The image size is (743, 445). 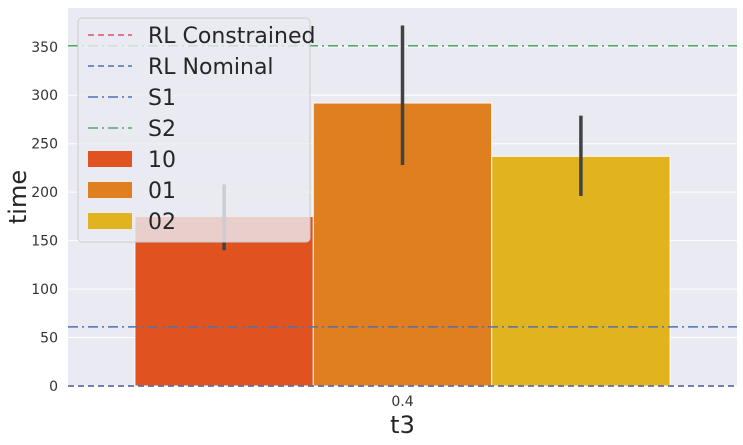 I want to click on legend-label: RL Nominal, so click(x=211, y=67).